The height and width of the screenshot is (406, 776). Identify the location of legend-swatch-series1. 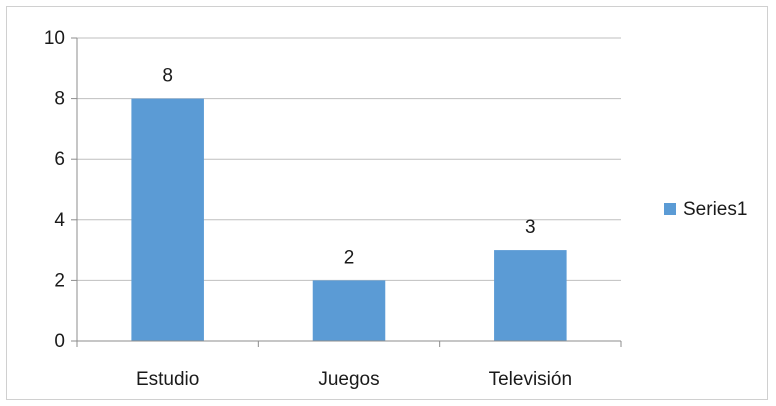
(670, 209).